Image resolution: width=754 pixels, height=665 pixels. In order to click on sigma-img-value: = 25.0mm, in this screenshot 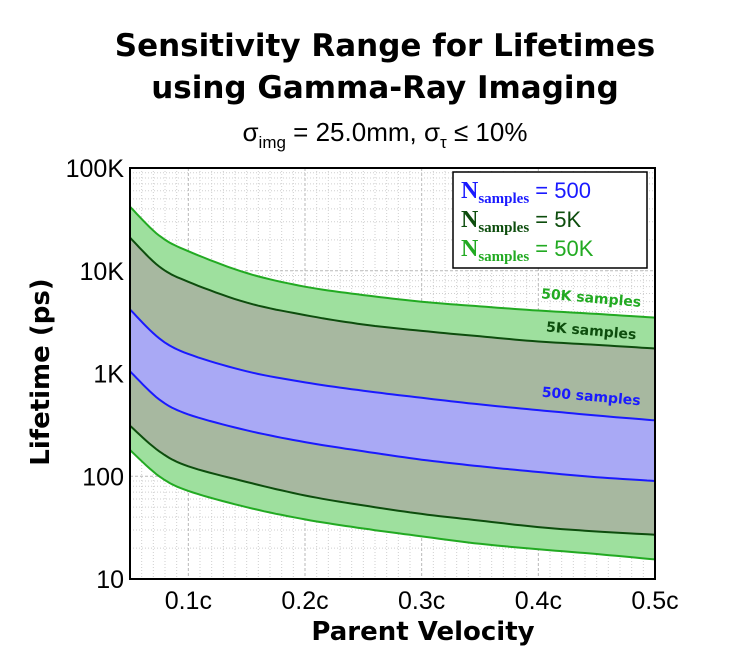, I will do `click(355, 132)`.